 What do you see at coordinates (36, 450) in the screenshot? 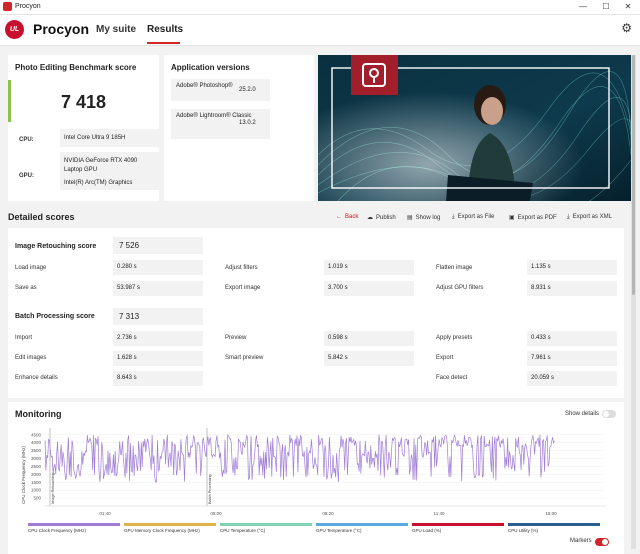
I see `y-tick-label: 3500` at bounding box center [36, 450].